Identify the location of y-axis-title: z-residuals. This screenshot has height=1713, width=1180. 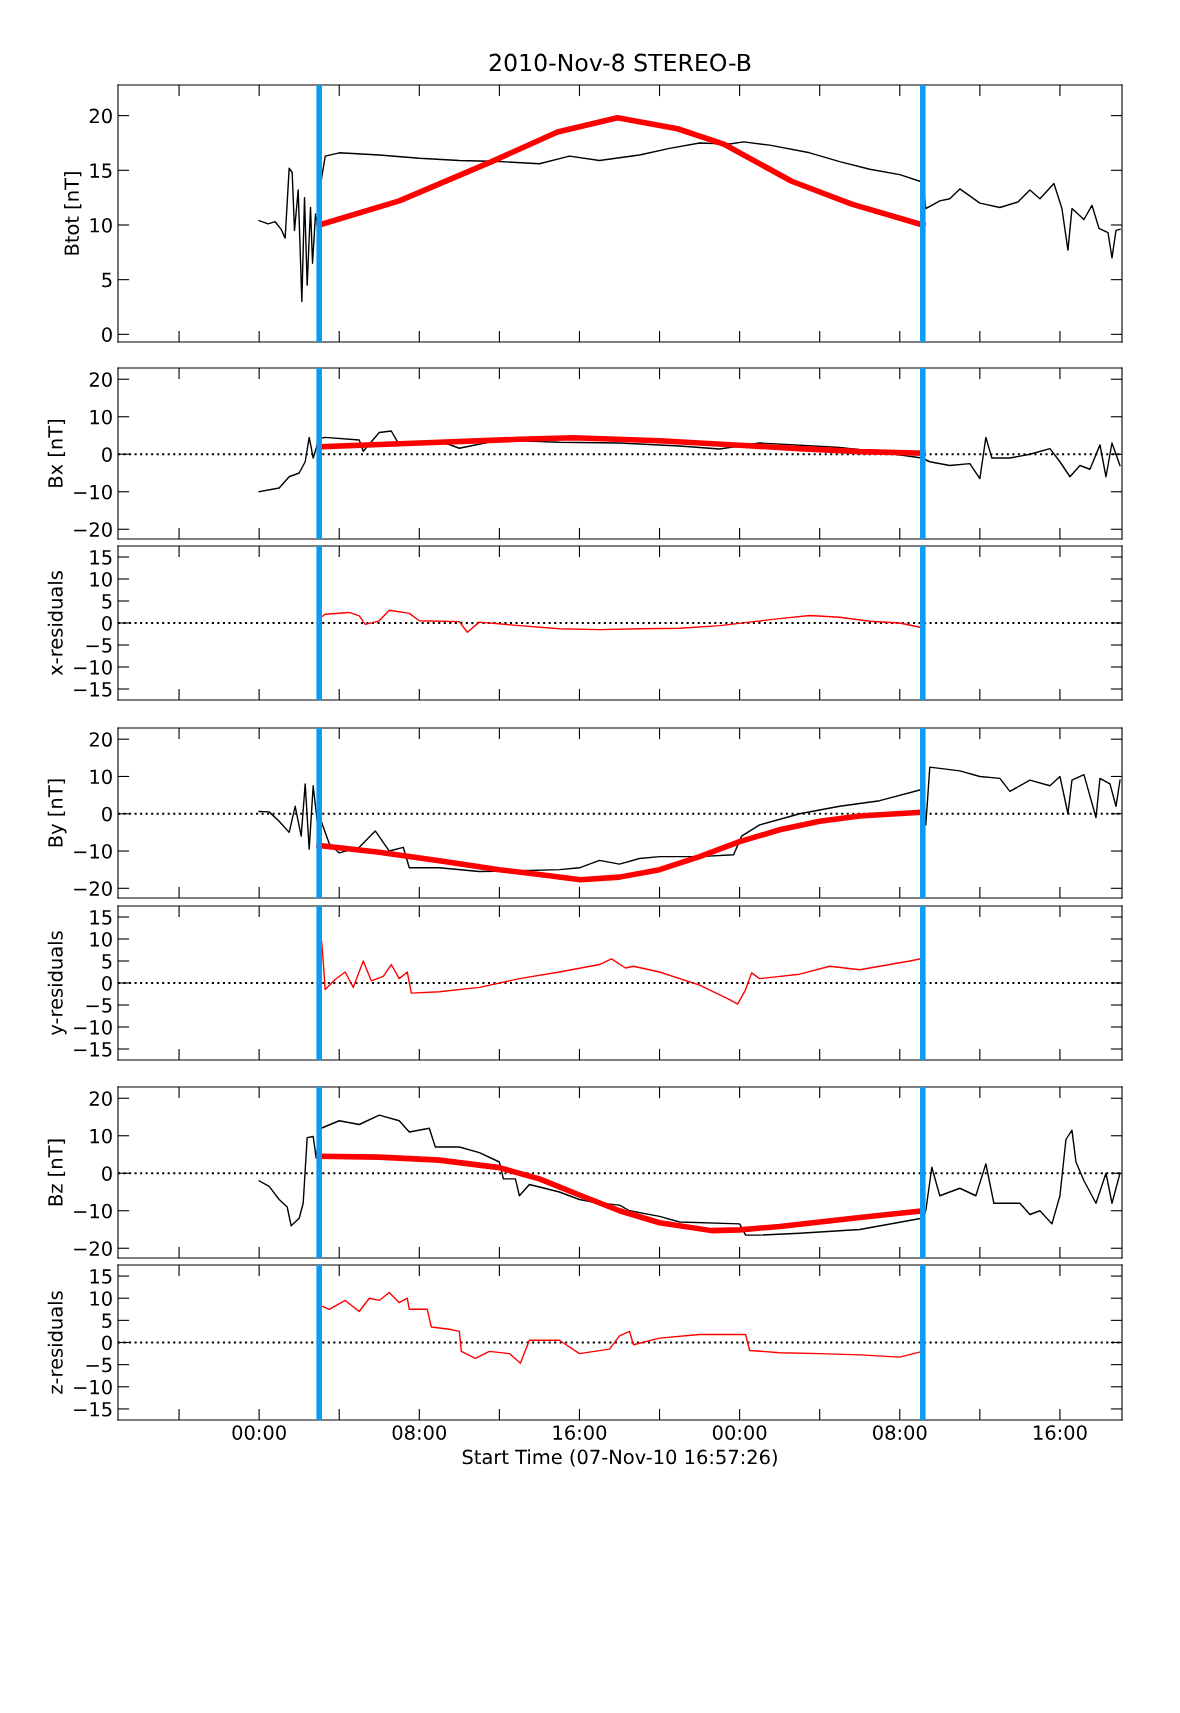
(55, 1342).